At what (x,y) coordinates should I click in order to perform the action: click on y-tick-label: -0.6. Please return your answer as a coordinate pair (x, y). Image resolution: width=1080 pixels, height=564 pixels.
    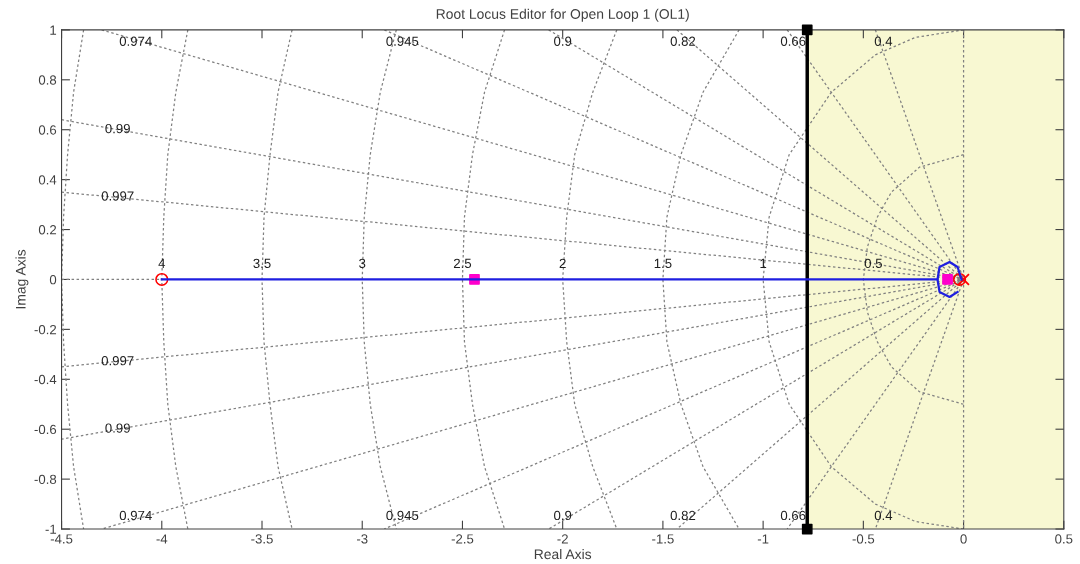
    Looking at the image, I should click on (45, 429).